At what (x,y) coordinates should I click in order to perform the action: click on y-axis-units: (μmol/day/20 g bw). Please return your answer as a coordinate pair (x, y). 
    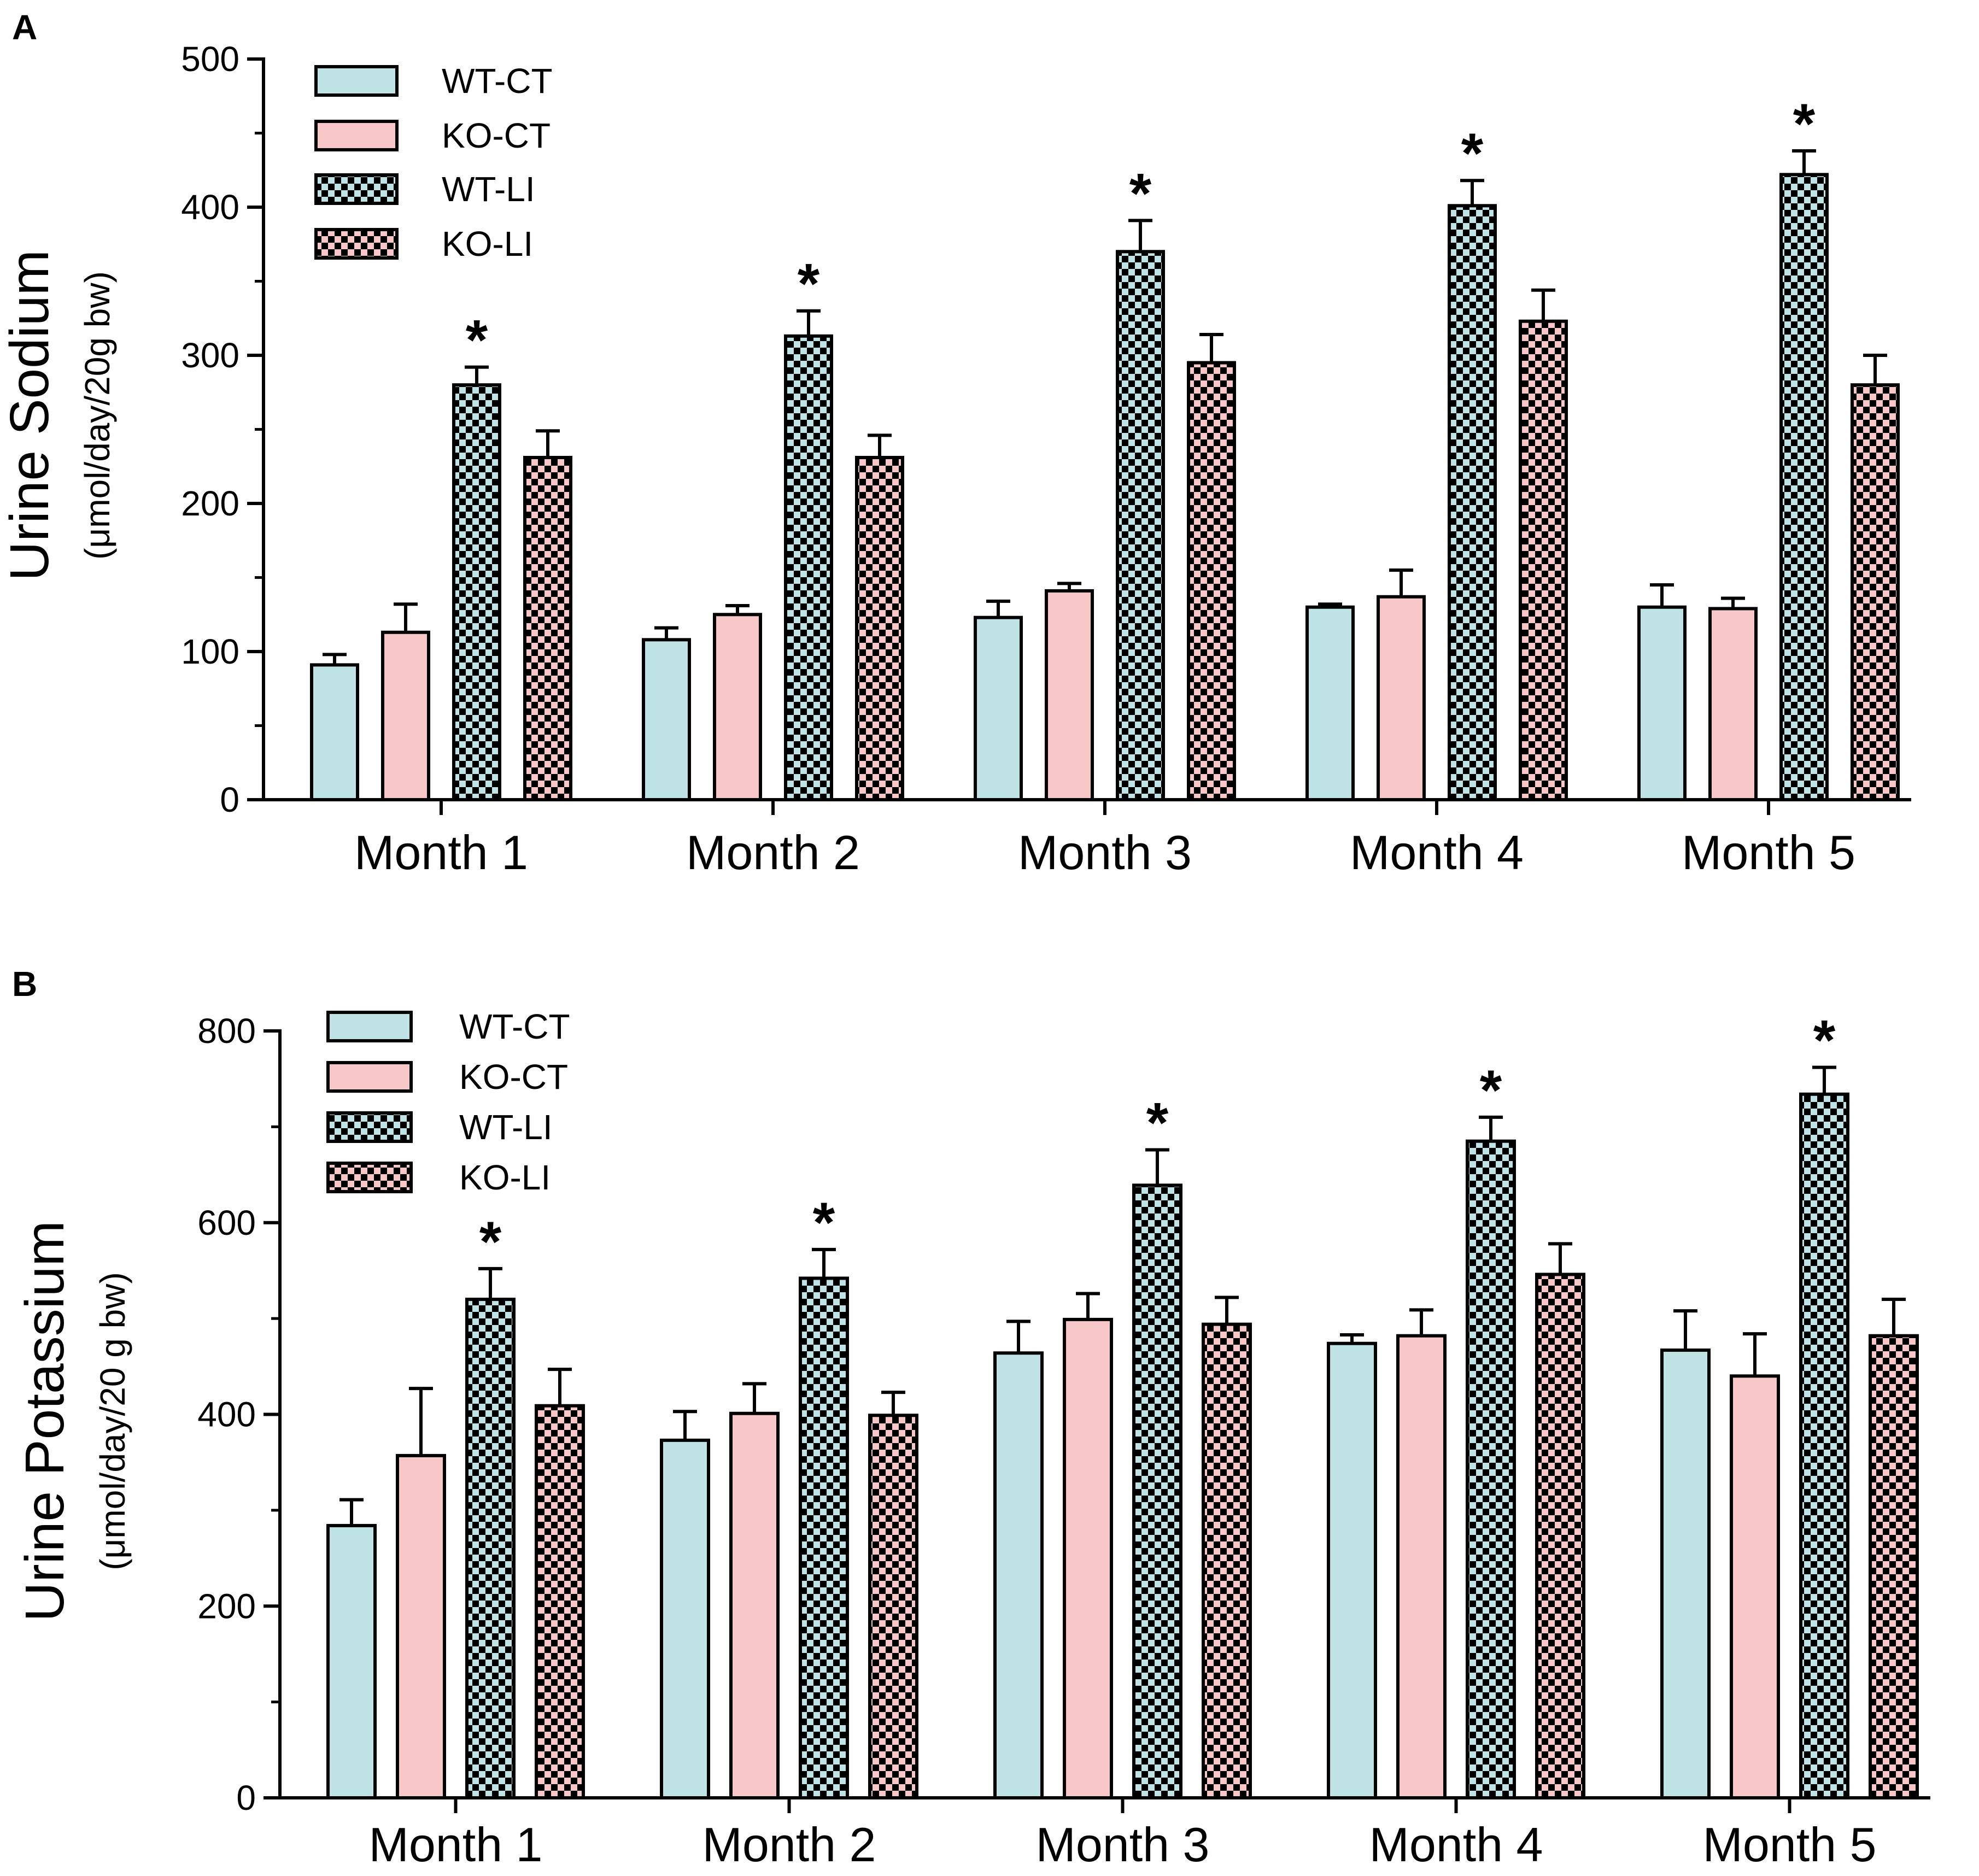
    Looking at the image, I should click on (112, 1421).